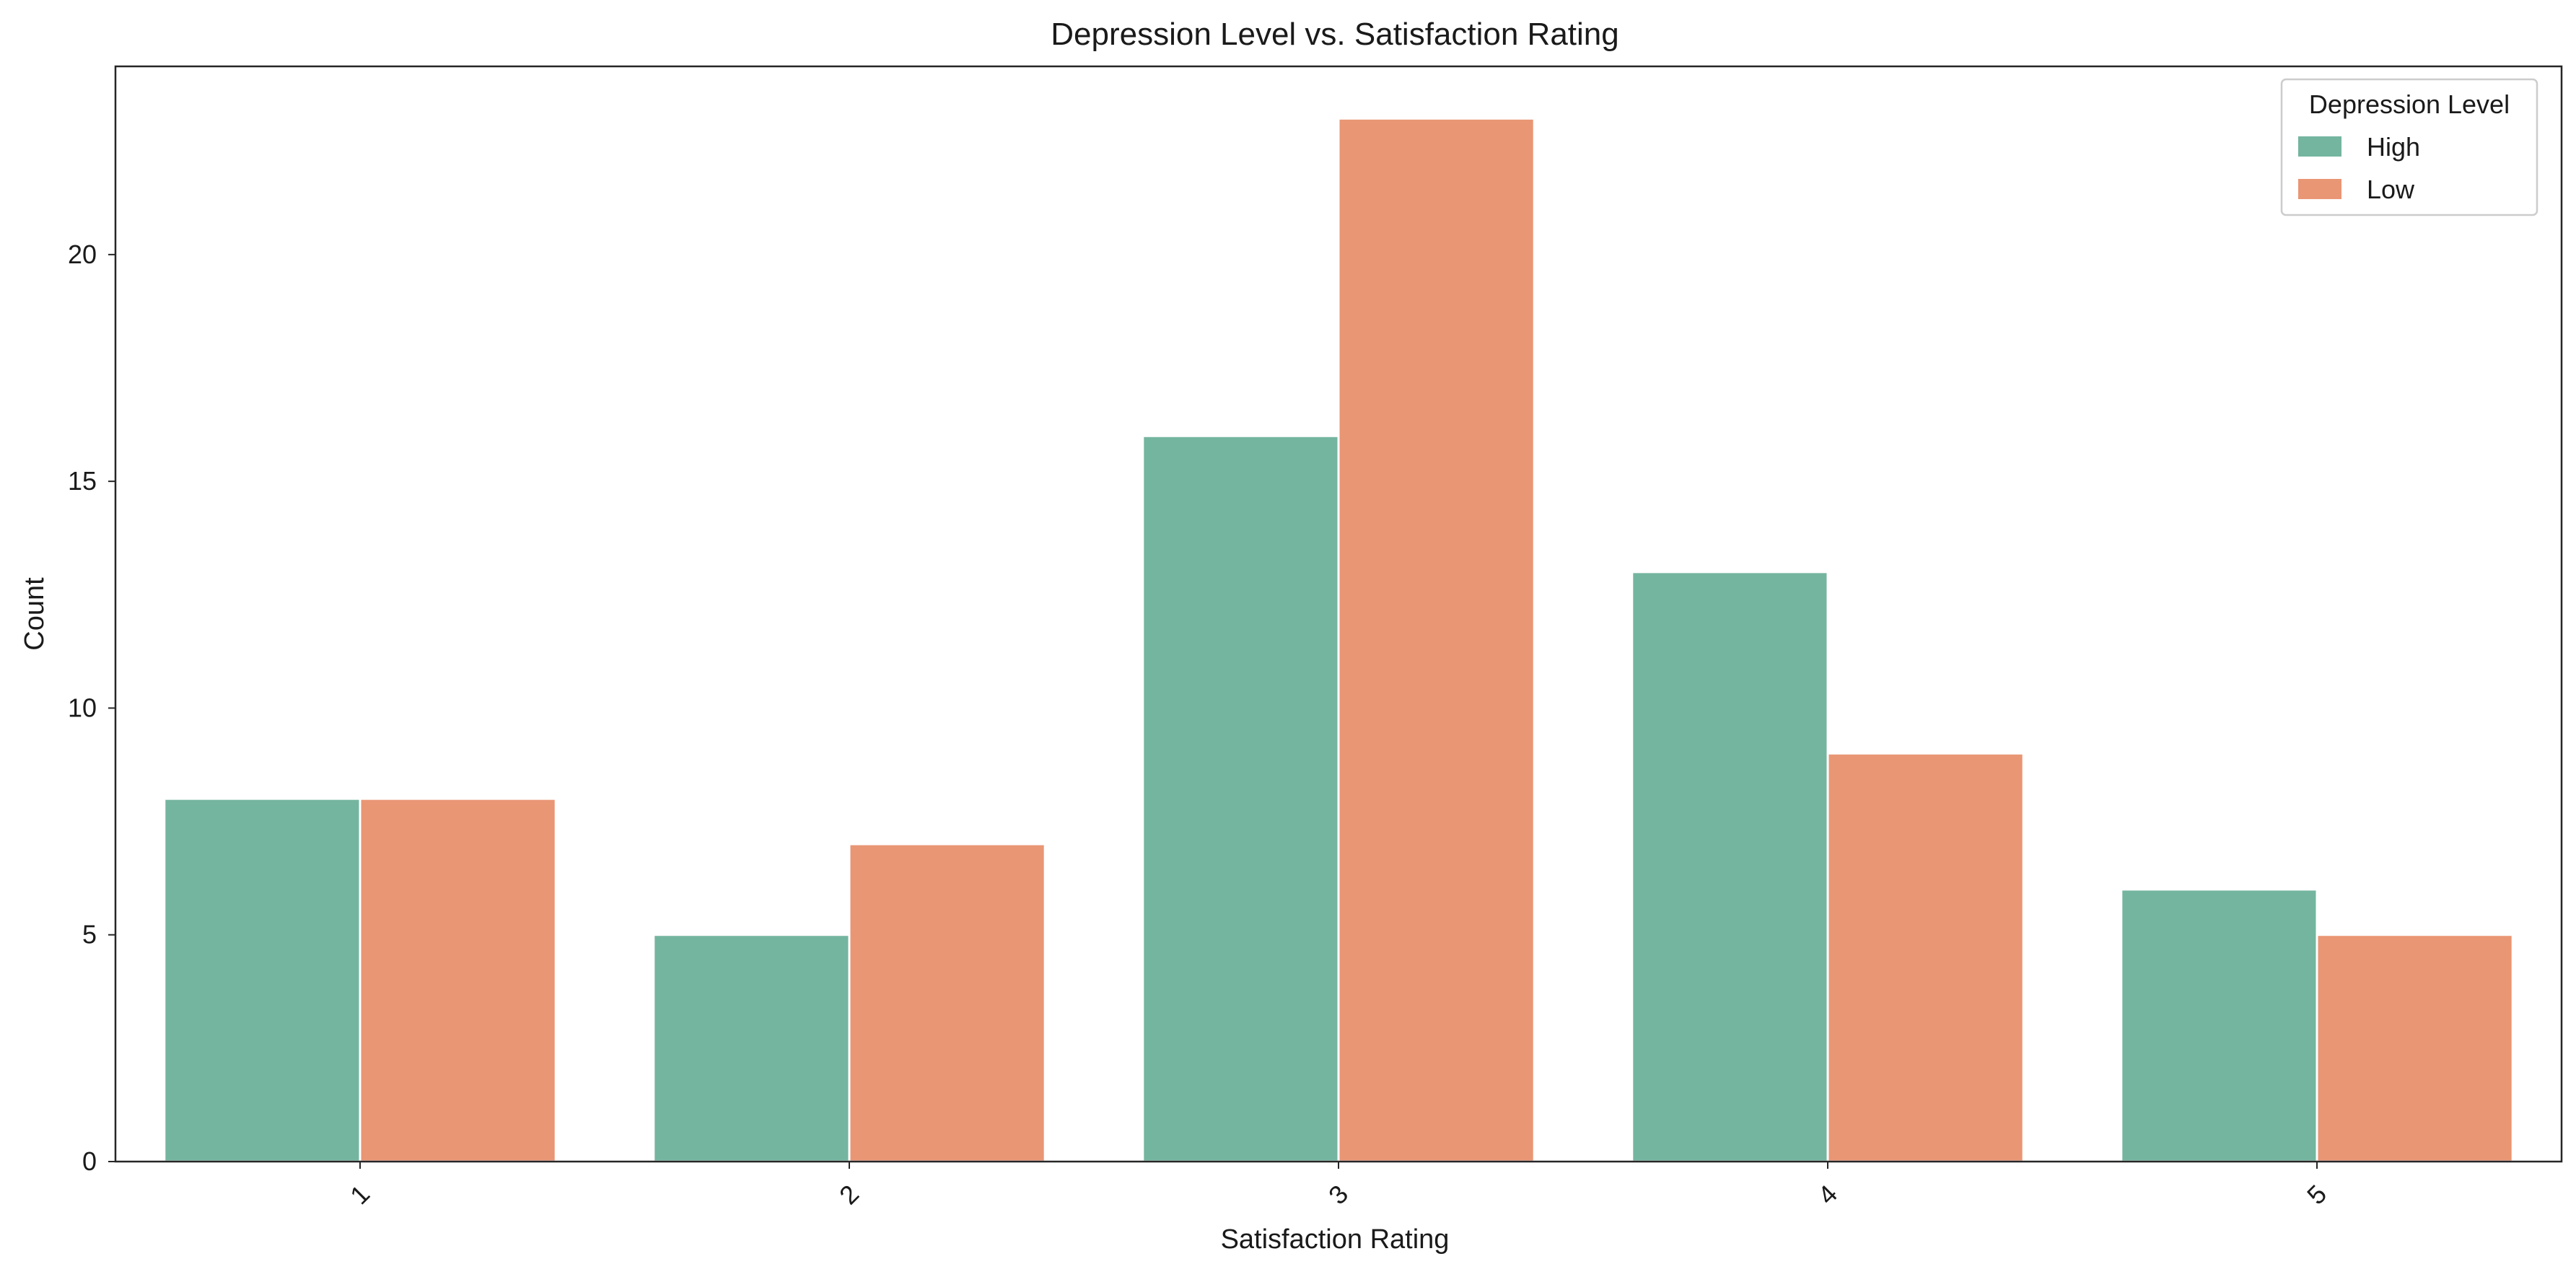  What do you see at coordinates (82, 707) in the screenshot?
I see `y-tick-label: 10` at bounding box center [82, 707].